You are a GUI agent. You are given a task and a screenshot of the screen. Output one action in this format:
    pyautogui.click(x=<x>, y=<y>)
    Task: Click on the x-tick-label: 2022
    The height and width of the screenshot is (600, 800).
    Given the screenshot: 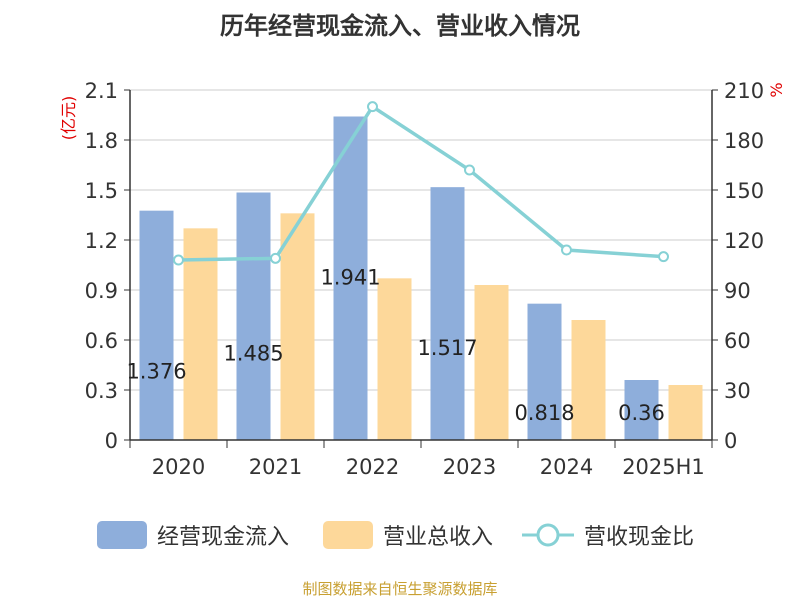 What is the action you would take?
    pyautogui.click(x=372, y=467)
    